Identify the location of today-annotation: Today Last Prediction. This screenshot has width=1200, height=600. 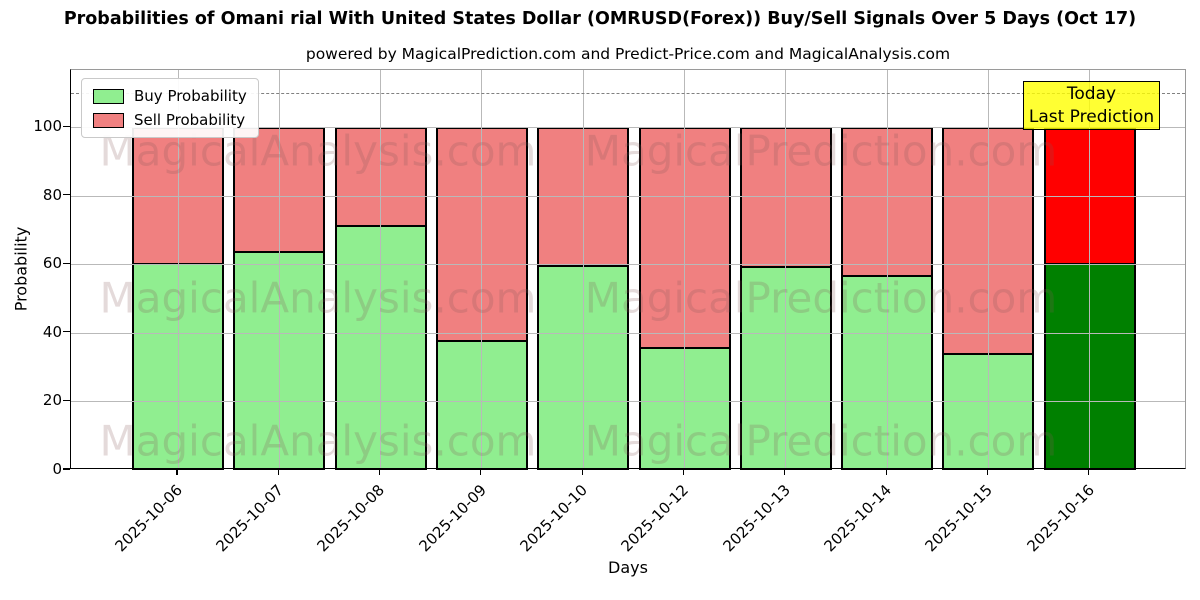
(1091, 105).